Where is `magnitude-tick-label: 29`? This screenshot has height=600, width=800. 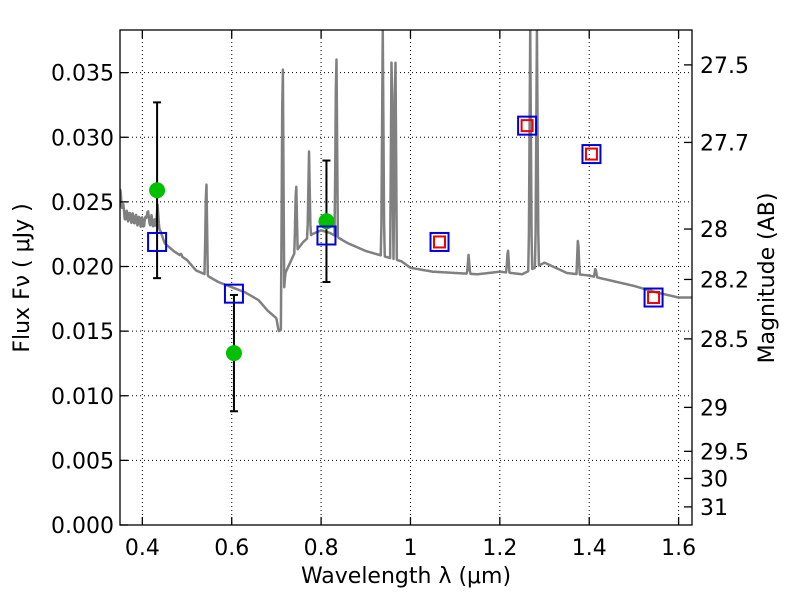
magnitude-tick-label: 29 is located at coordinates (714, 408).